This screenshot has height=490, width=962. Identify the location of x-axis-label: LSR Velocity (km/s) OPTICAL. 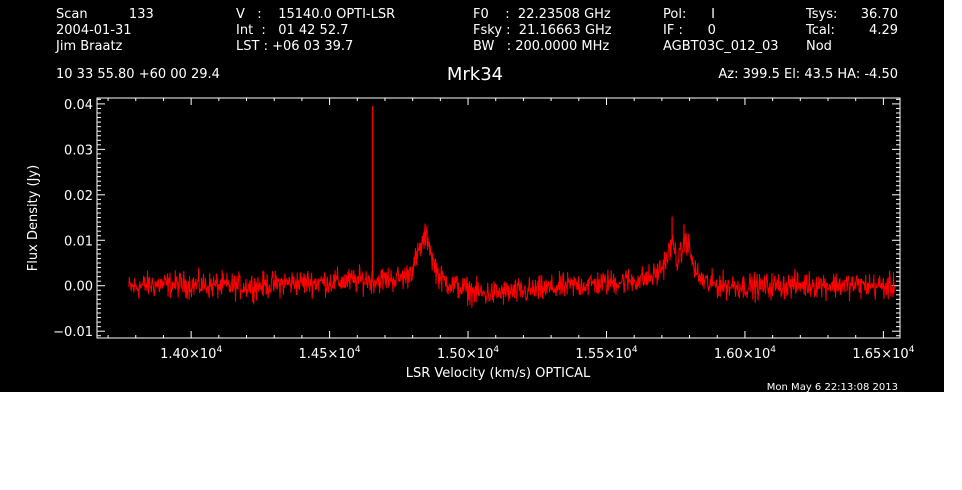
(498, 373).